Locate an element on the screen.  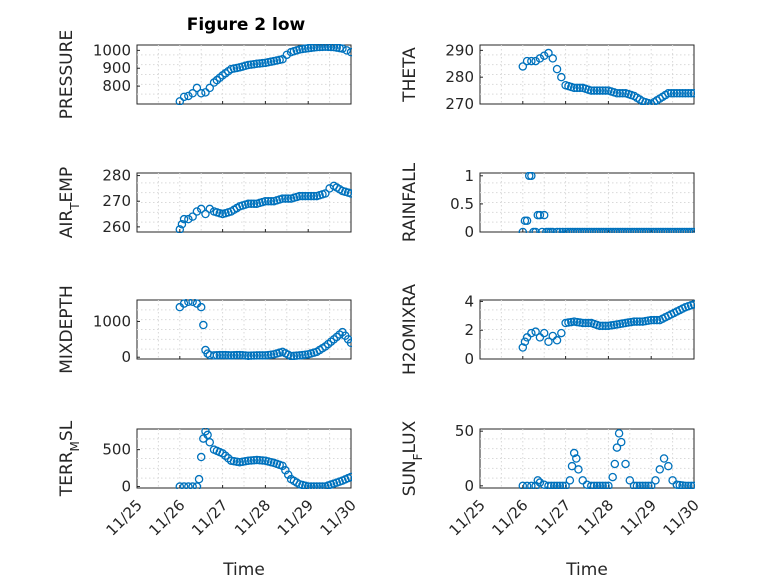
y-tick-label: 260 is located at coordinates (116, 227).